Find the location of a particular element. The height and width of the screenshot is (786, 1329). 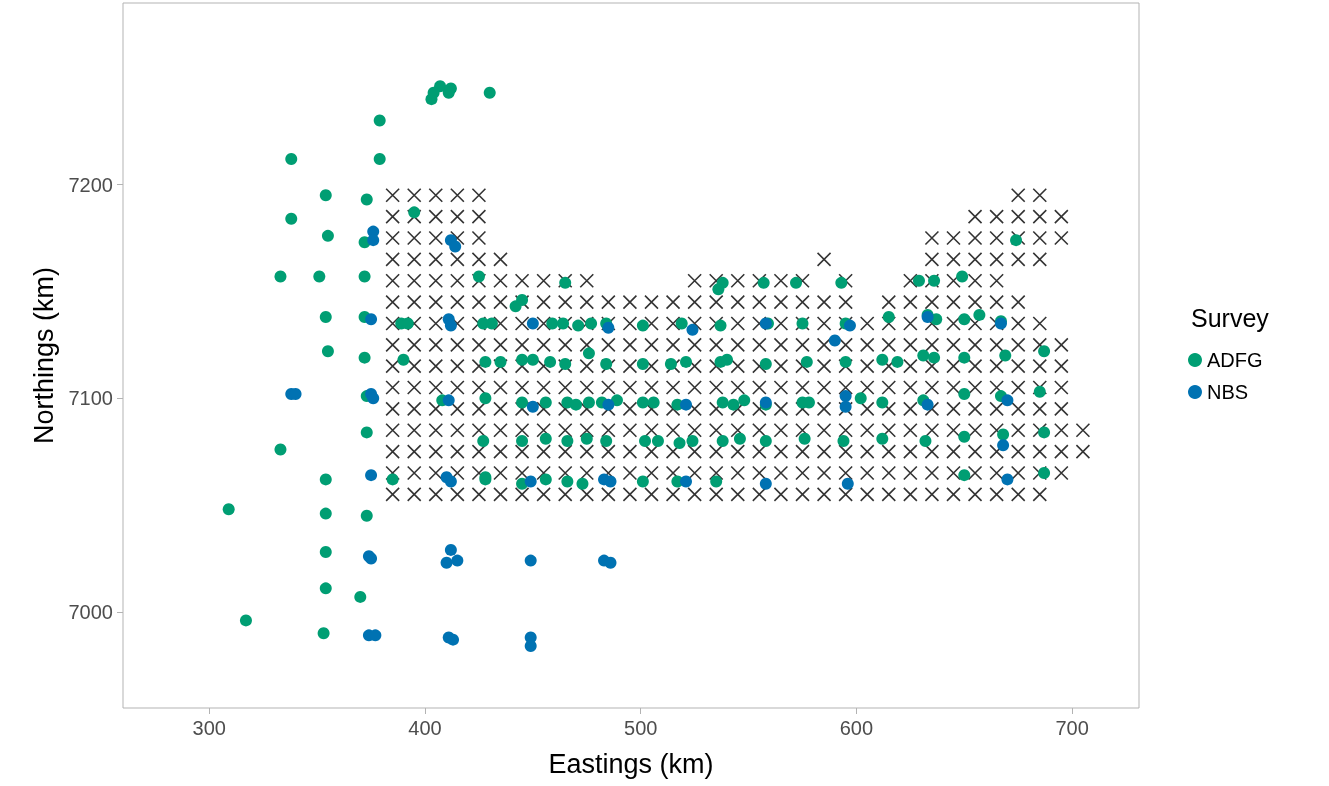

y-tick-label: 7100 is located at coordinates (90, 398).